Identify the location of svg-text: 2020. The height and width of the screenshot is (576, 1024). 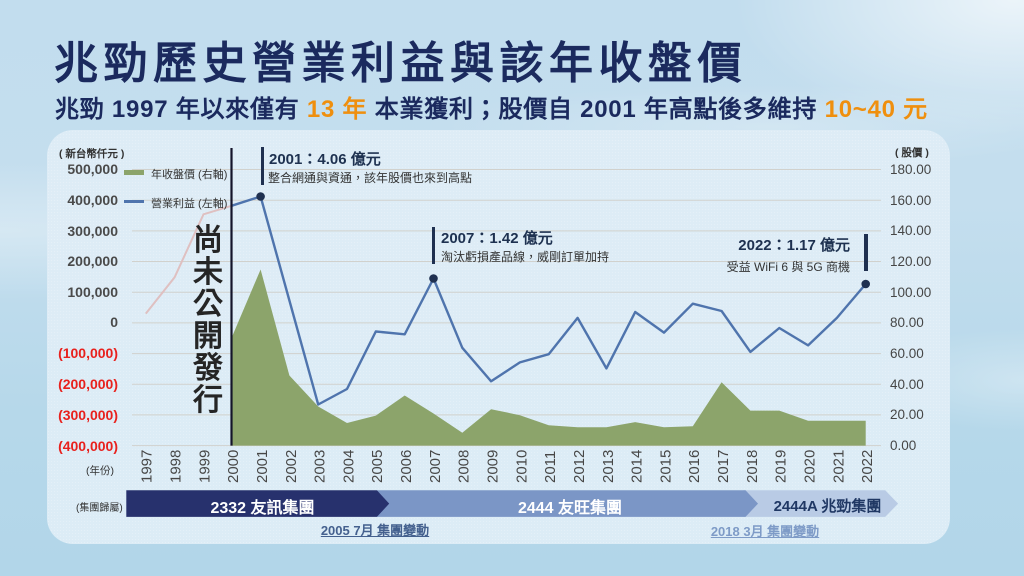
(810, 466).